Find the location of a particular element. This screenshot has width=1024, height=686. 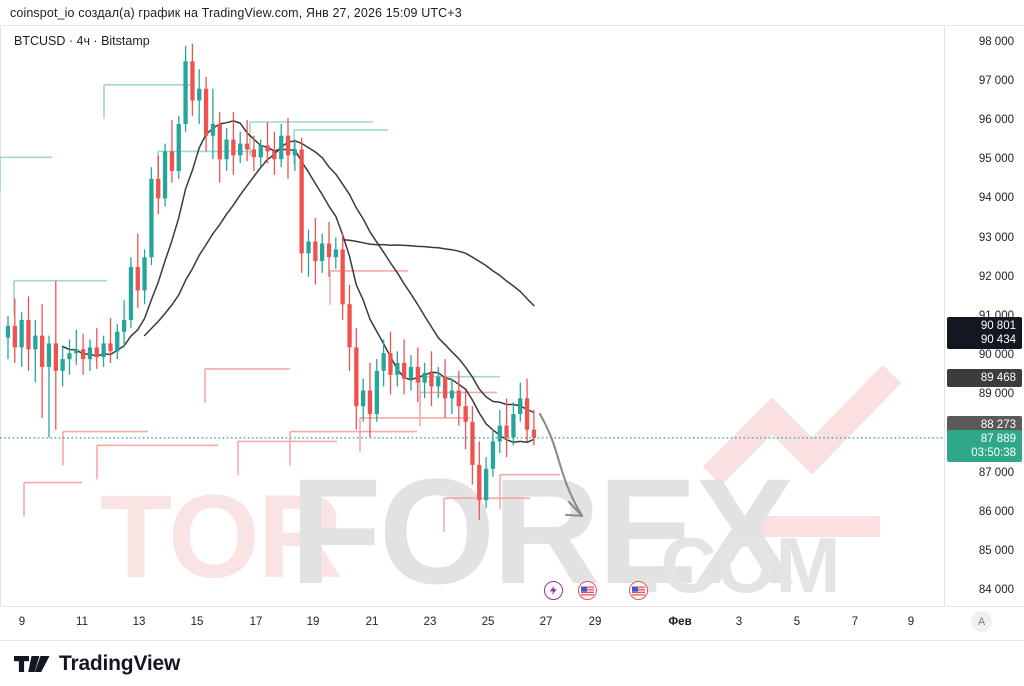

time-tick-label: 13 is located at coordinates (139, 622).